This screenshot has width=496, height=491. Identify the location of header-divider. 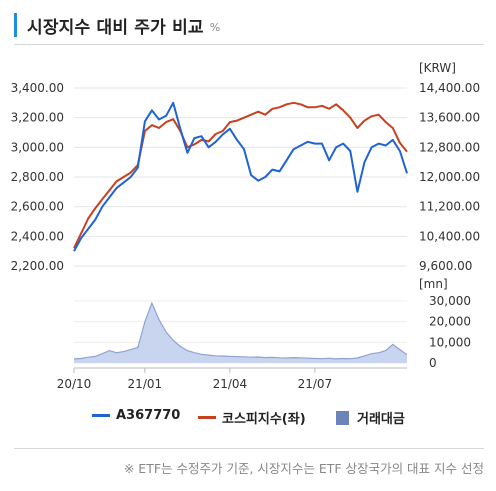
(249, 44).